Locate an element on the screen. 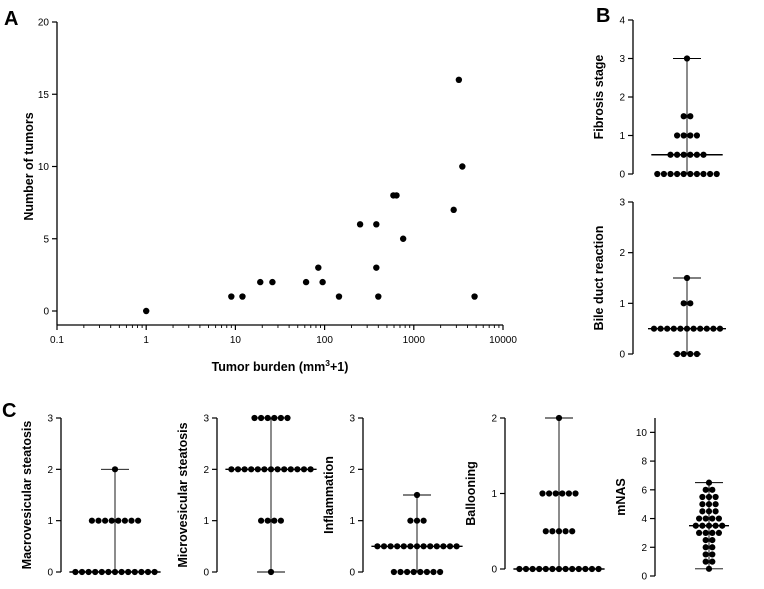 The image size is (764, 589). y-axis-title: Number of tumors is located at coordinates (29, 166).